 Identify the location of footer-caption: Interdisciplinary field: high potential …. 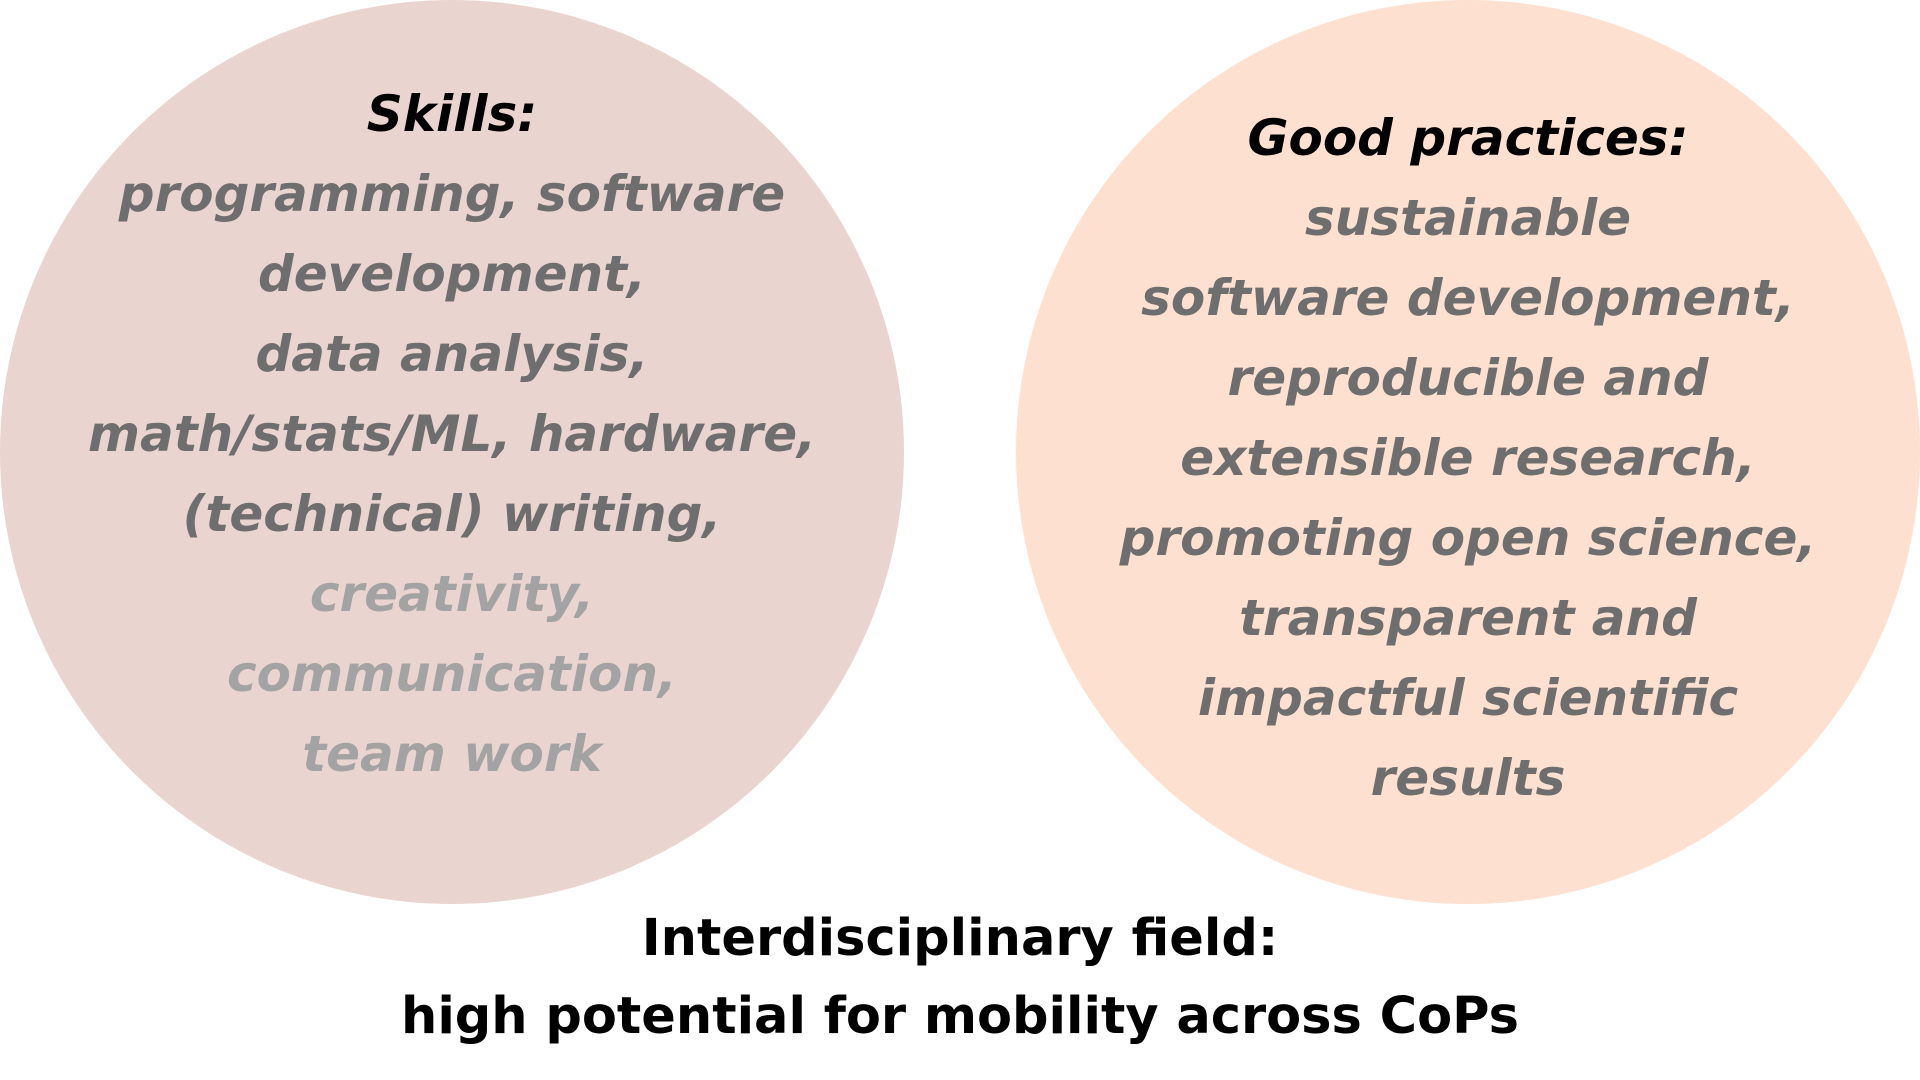
(960, 978).